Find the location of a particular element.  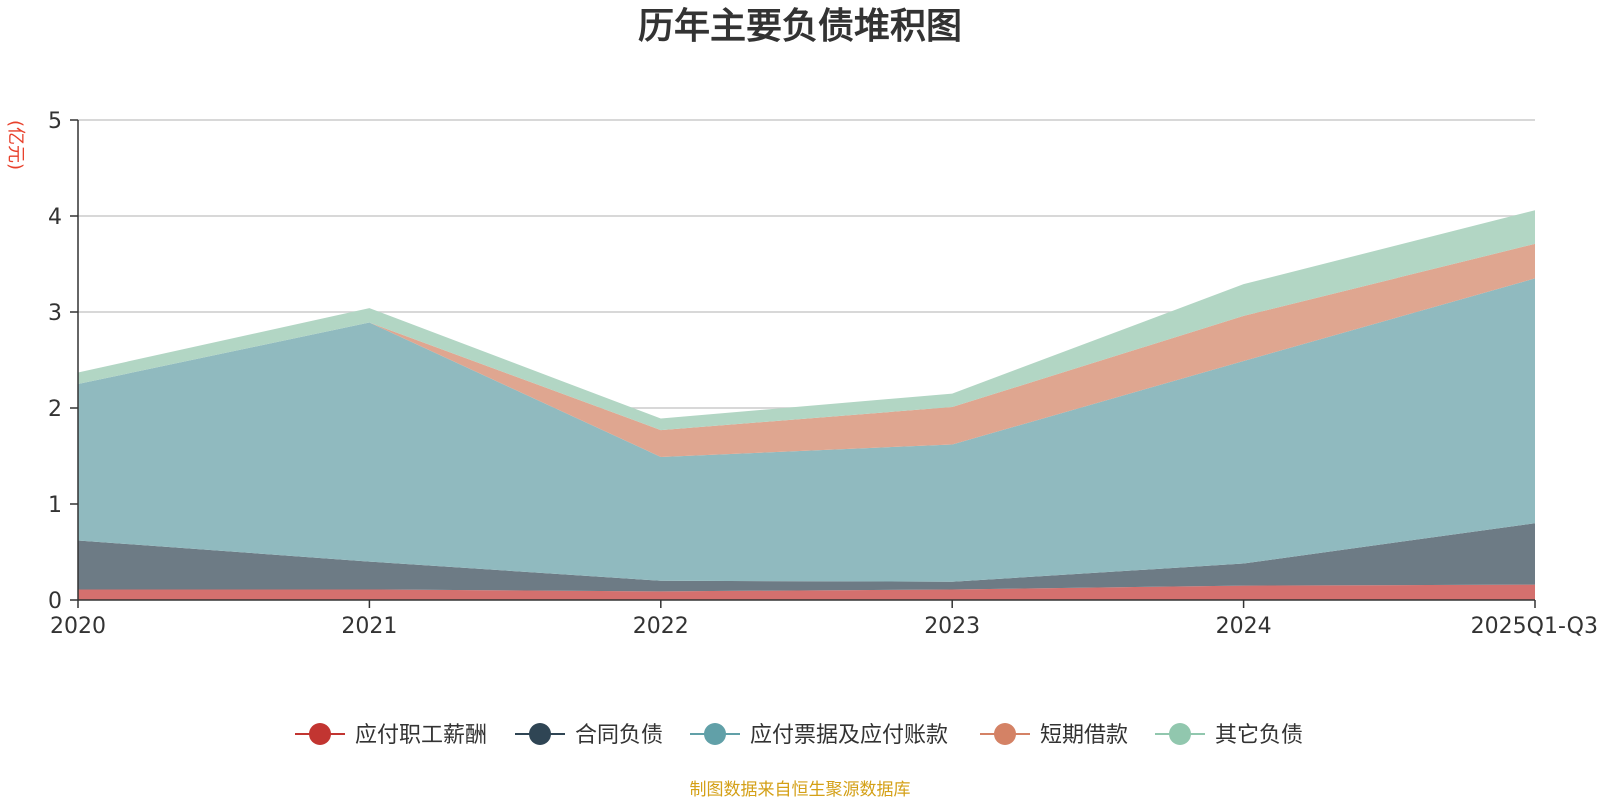

y-tick-label: 2 is located at coordinates (55, 409).